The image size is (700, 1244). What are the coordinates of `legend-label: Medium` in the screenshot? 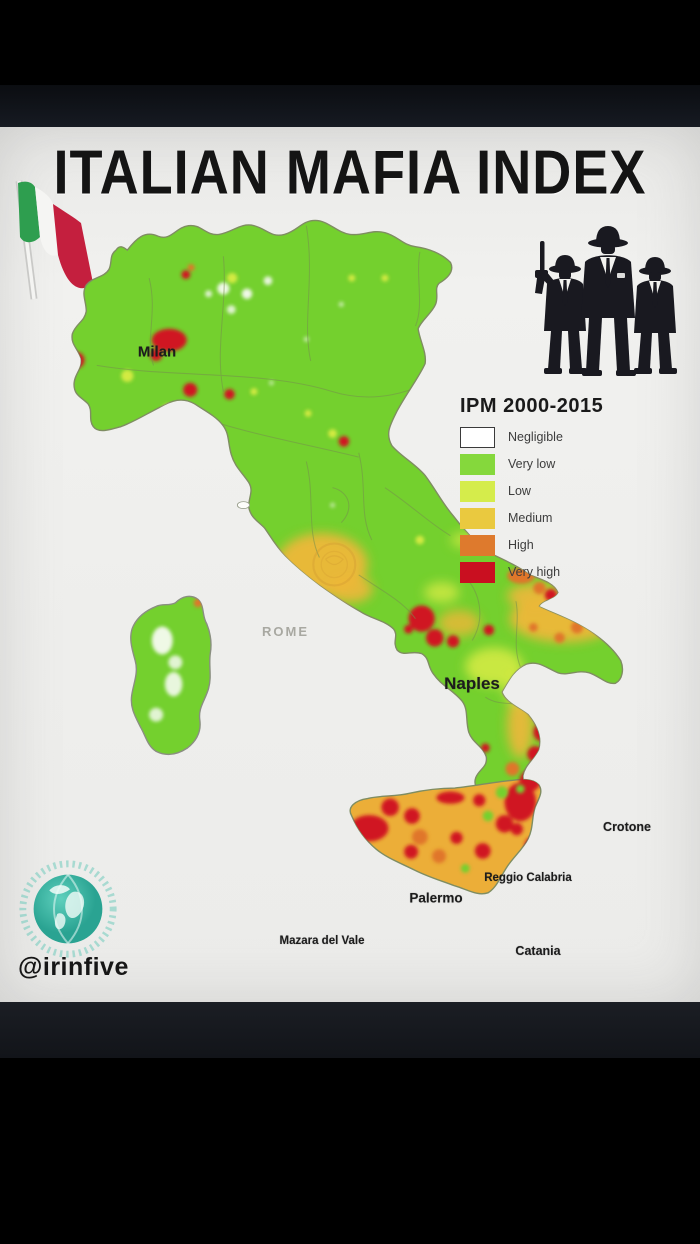 It's located at (530, 518).